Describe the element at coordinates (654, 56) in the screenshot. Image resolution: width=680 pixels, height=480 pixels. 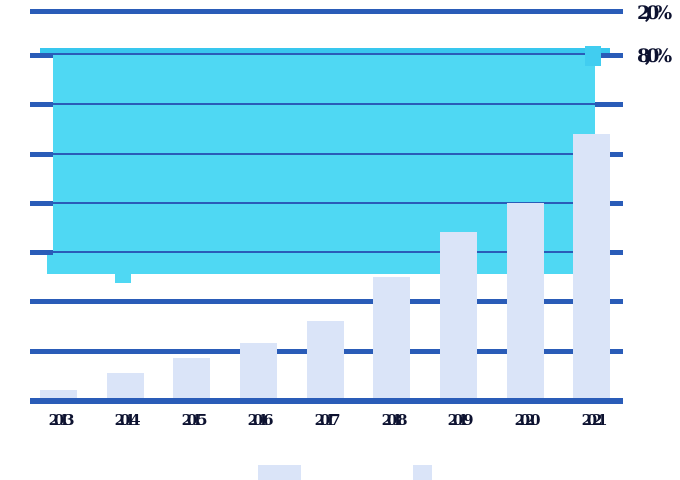
I see `value-label-area-series: 8,0%` at that location.